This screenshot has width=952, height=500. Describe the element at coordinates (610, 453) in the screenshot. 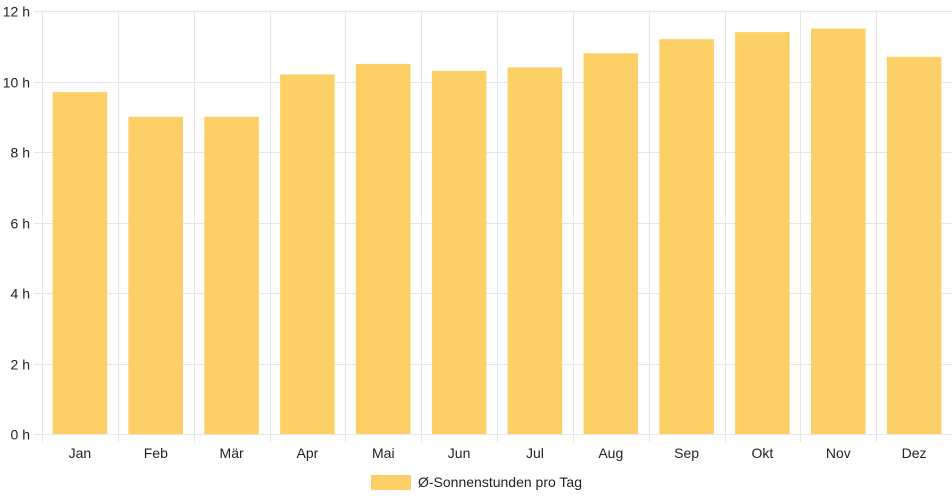

I see `x-tick-label: Aug` at that location.